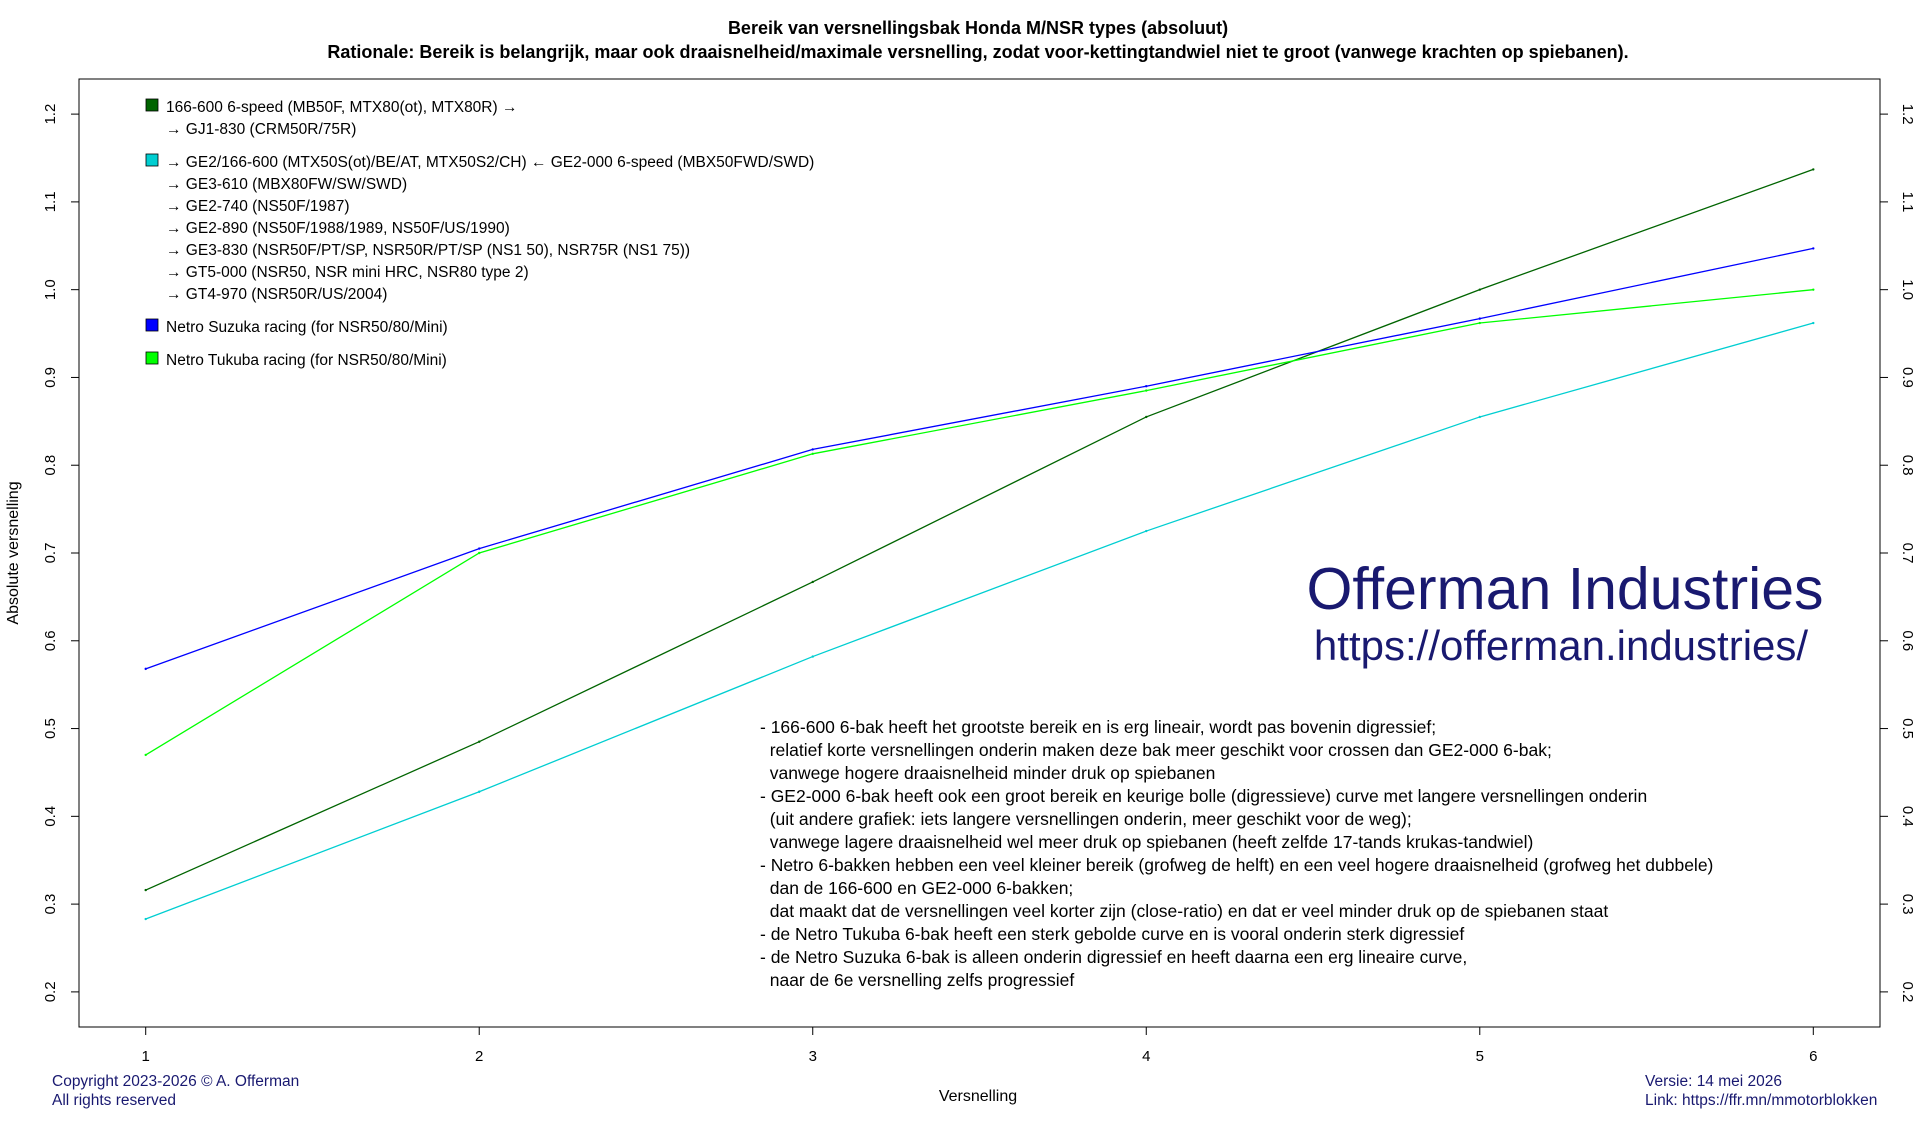  Describe the element at coordinates (1907, 640) in the screenshot. I see `y-tick-label-right: 0.6` at that location.